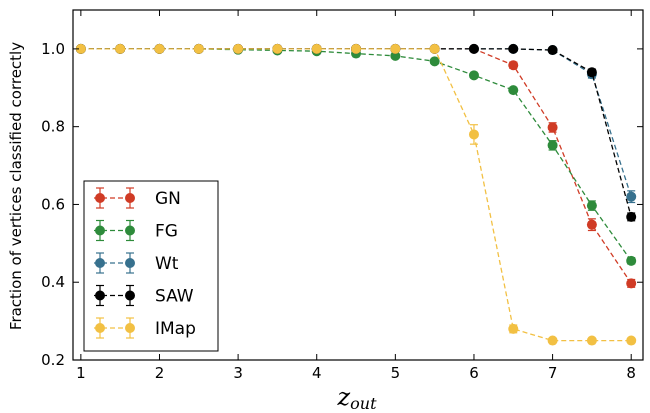  I want to click on x-tick-label: 2, so click(160, 373).